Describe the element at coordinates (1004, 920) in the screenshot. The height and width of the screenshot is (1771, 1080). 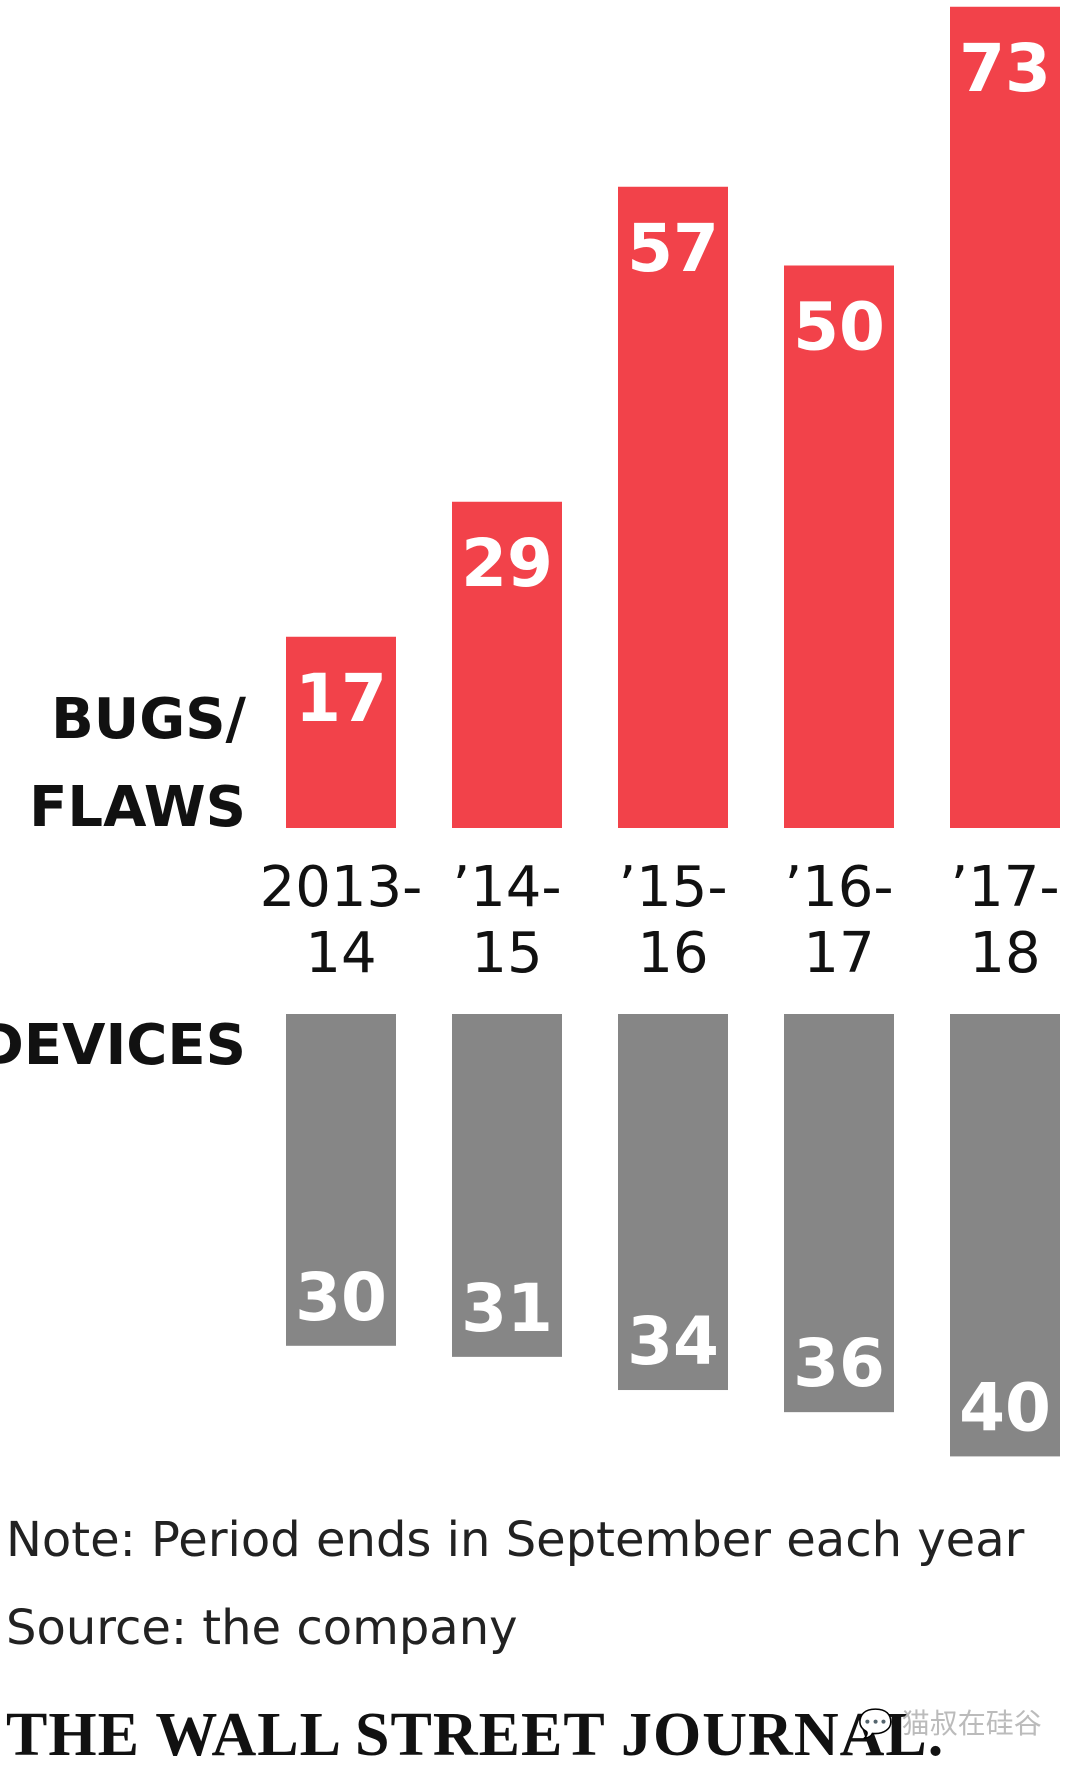
I see `category-label: ’17-18` at that location.